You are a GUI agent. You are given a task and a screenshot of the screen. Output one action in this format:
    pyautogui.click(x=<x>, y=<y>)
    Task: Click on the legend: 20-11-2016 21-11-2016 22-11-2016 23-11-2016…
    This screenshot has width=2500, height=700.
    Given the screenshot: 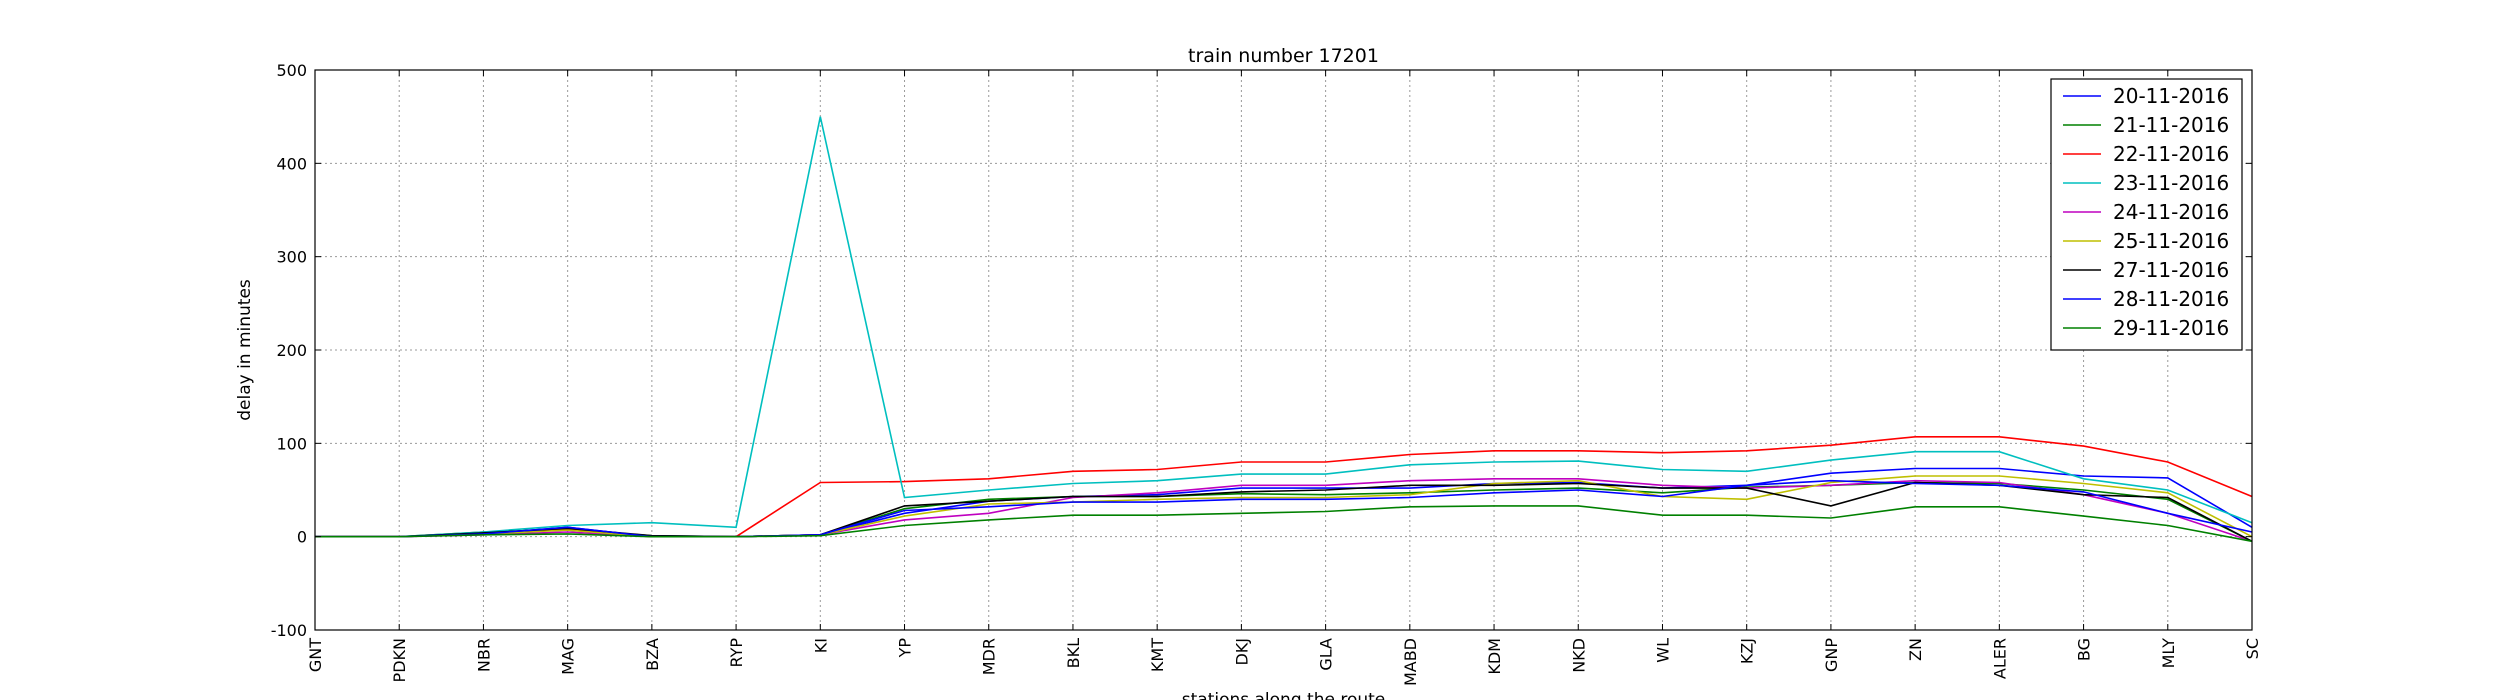 What is the action you would take?
    pyautogui.click(x=2146, y=214)
    